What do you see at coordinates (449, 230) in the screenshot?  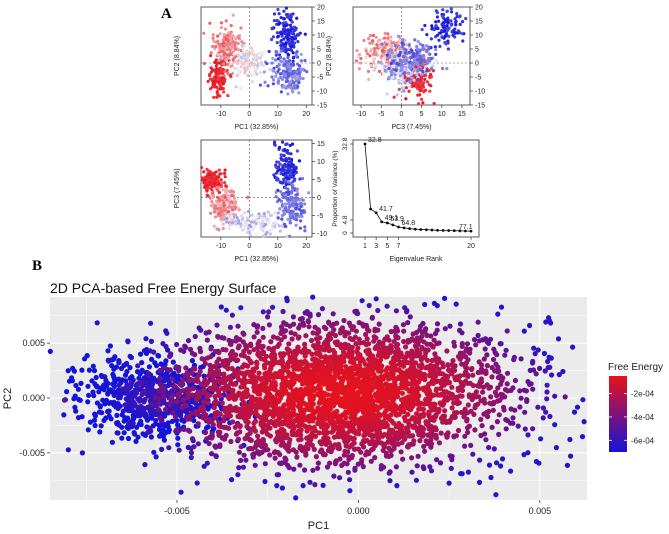 I see `scree-point` at bounding box center [449, 230].